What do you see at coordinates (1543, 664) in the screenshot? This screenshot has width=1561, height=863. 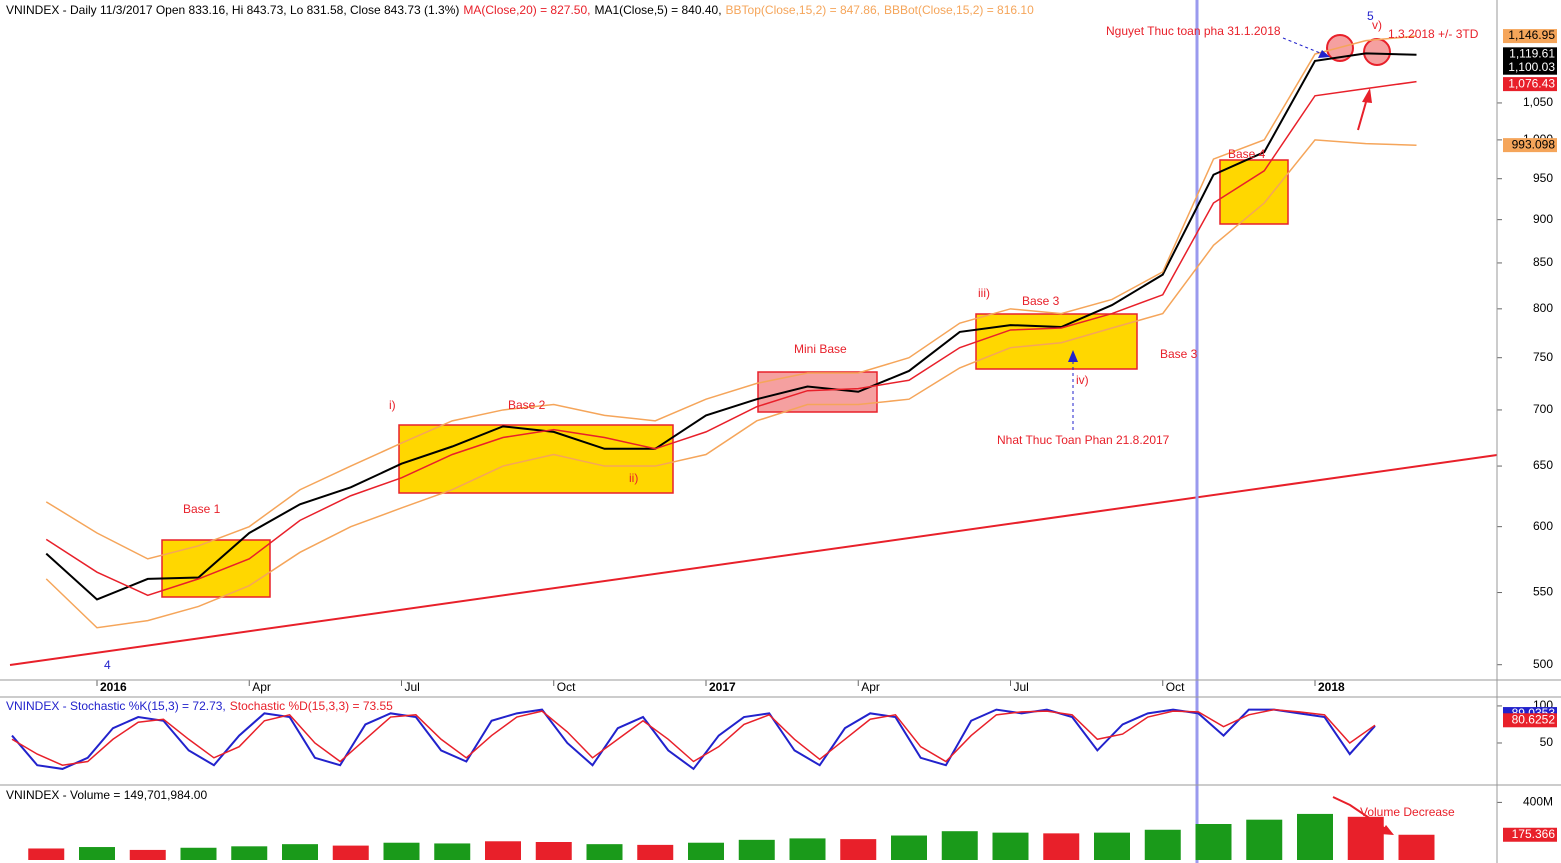 I see `y-tick-label: 500` at bounding box center [1543, 664].